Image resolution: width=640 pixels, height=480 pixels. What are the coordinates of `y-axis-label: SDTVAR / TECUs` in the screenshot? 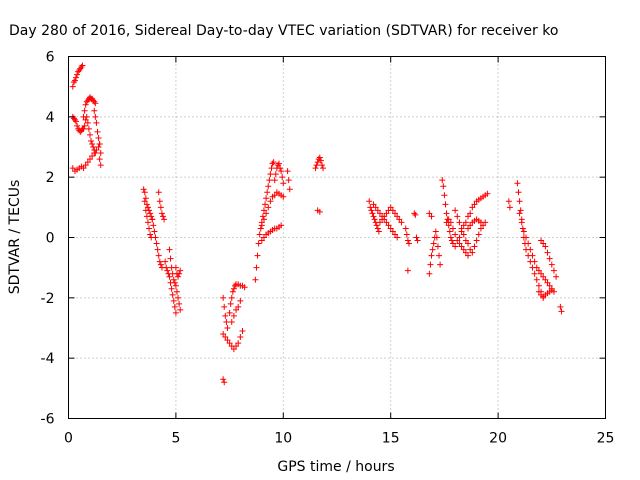 It's located at (15, 237).